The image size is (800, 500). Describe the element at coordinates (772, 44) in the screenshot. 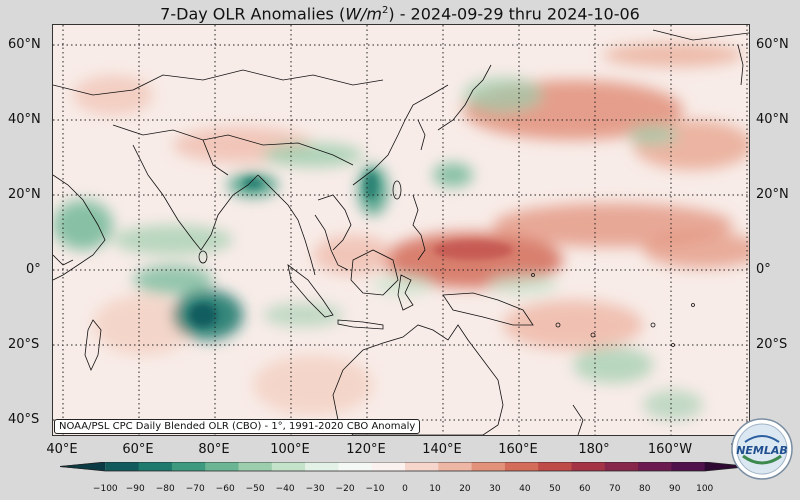

I see `lat-label-60n-right: 60°N` at that location.